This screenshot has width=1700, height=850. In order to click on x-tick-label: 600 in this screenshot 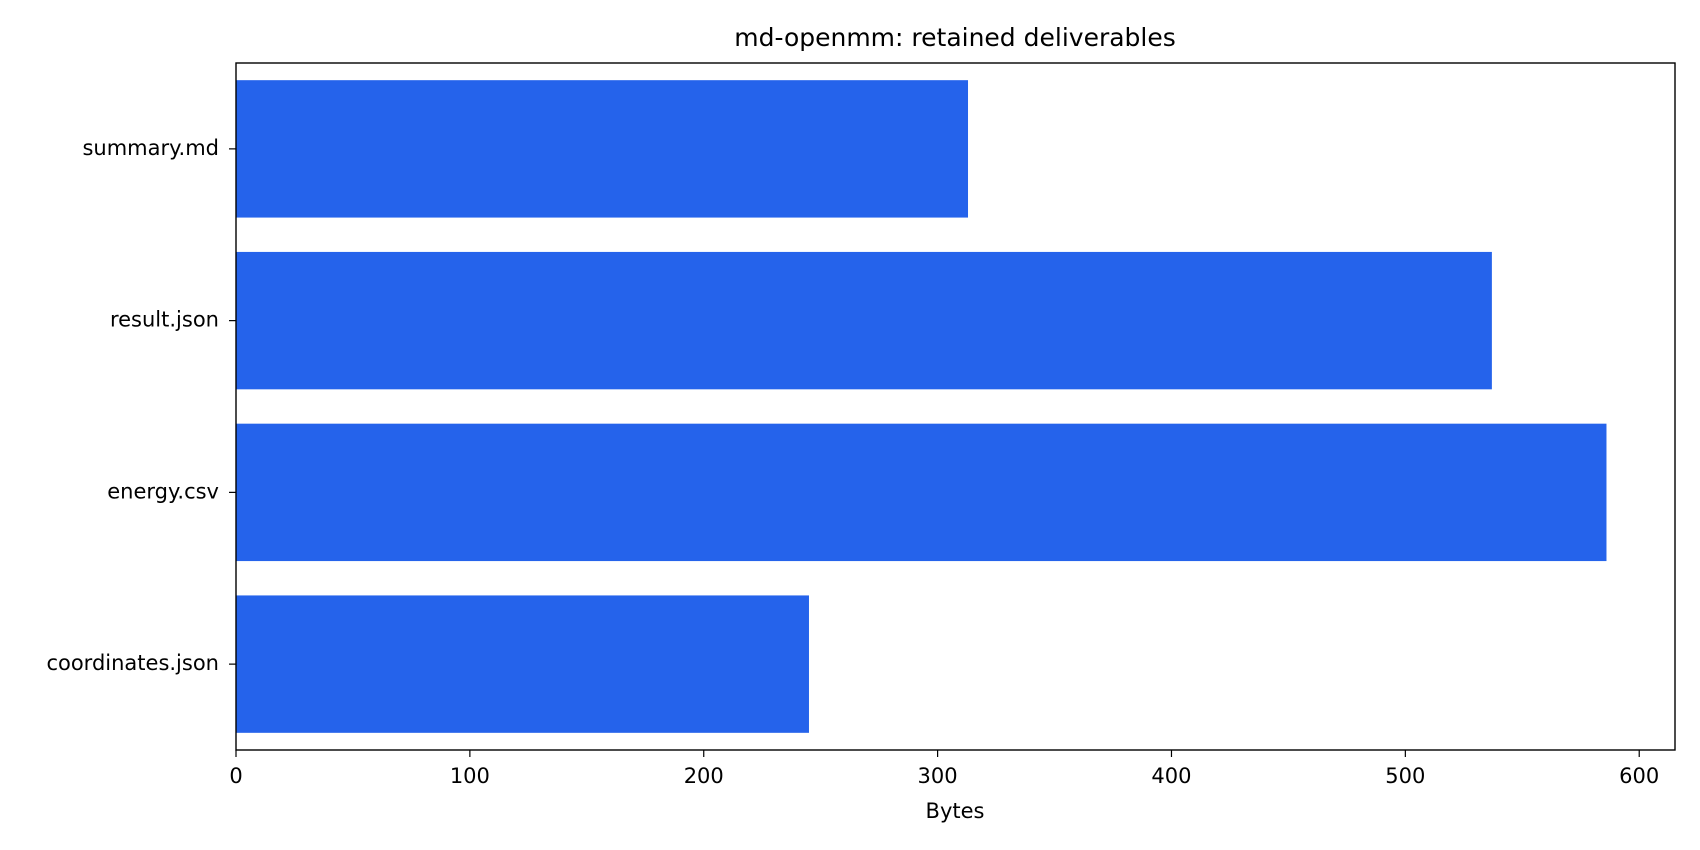, I will do `click(1639, 776)`.